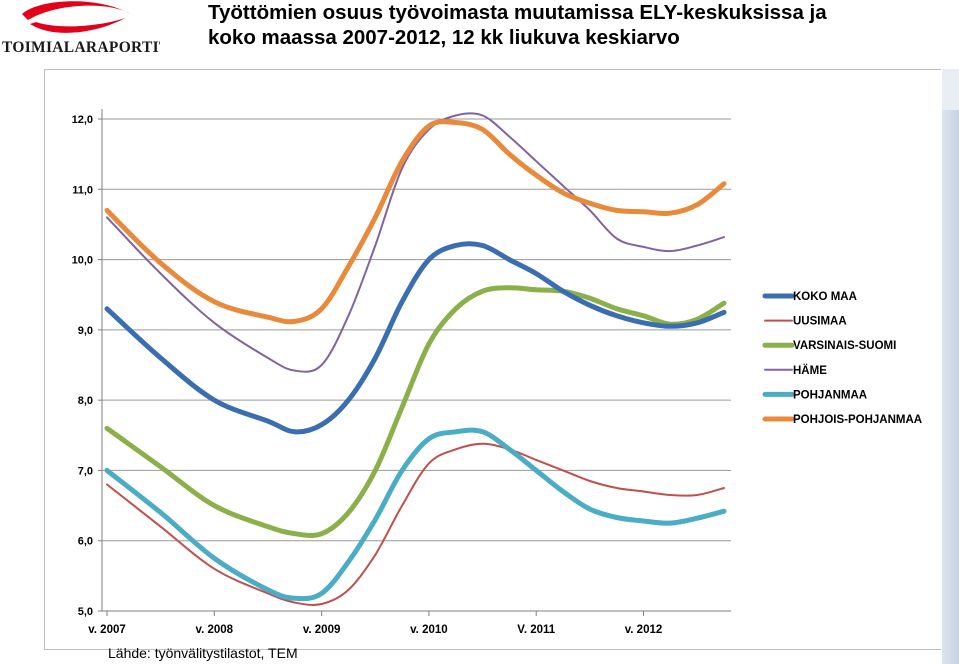  I want to click on logo-swoosh-outer, so click(76, 10).